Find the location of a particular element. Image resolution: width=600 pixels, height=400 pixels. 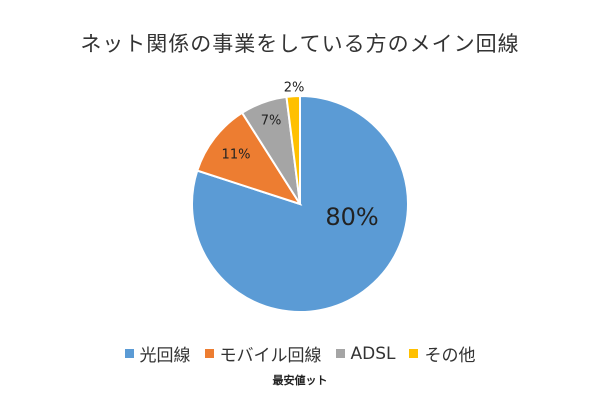

chart-title: ネット関係の事業をしている方のメイン回線 is located at coordinates (300, 44).